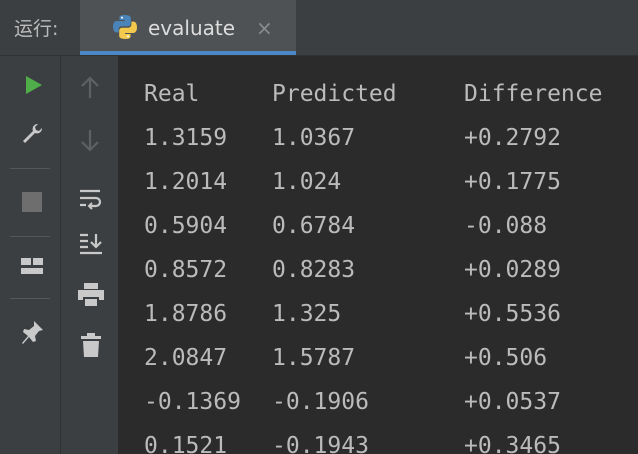 Image resolution: width=638 pixels, height=454 pixels. What do you see at coordinates (192, 28) in the screenshot?
I see `tab-label: evaluate` at bounding box center [192, 28].